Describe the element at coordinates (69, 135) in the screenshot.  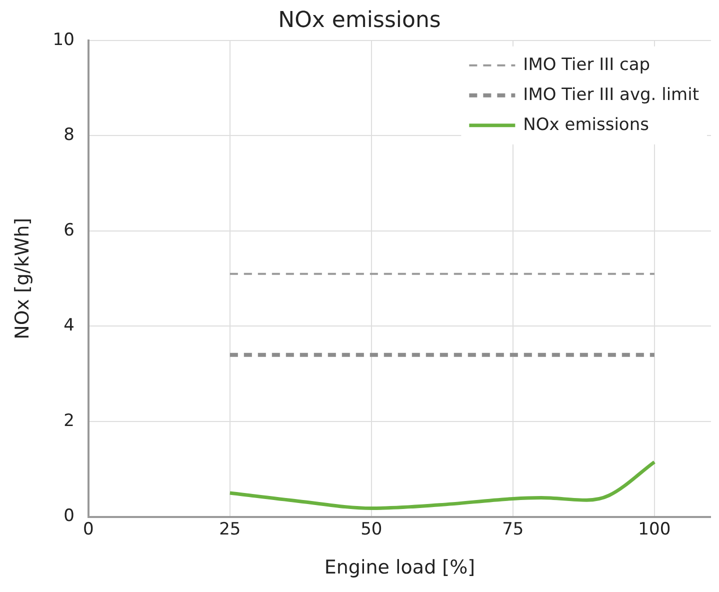
I see `y-tick-label: 8` at that location.